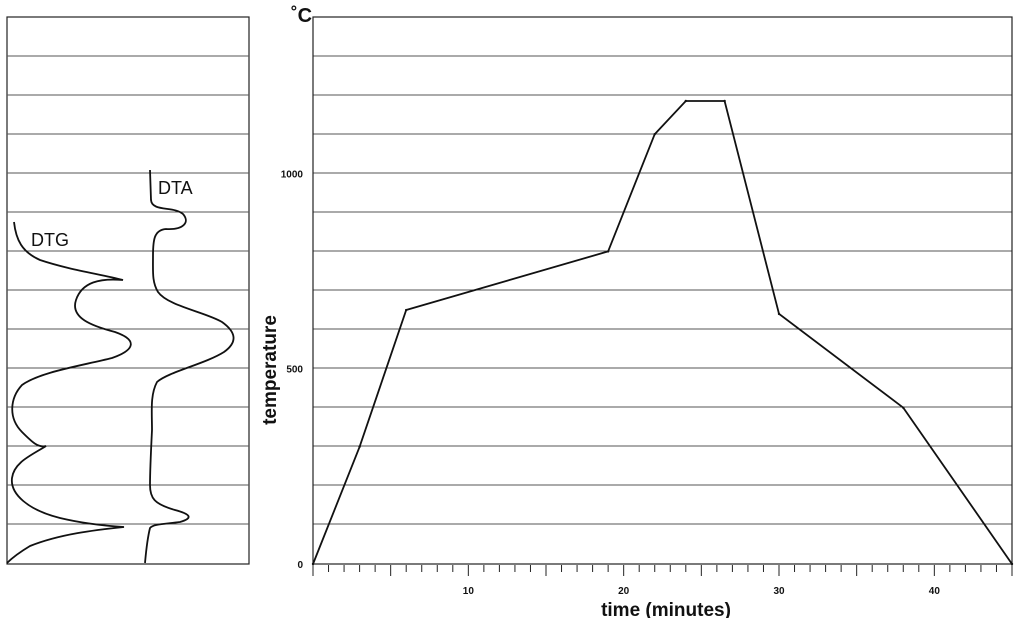  Describe the element at coordinates (624, 591) in the screenshot. I see `x-tick-label: 20` at that location.